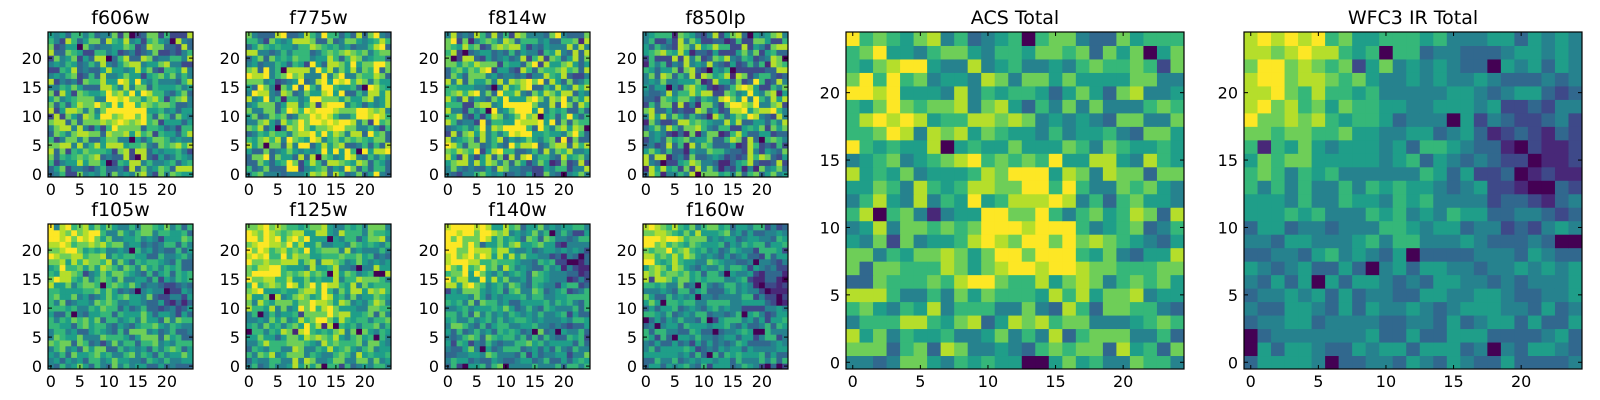  Describe the element at coordinates (448, 381) in the screenshot. I see `x-tick-label: 0` at that location.